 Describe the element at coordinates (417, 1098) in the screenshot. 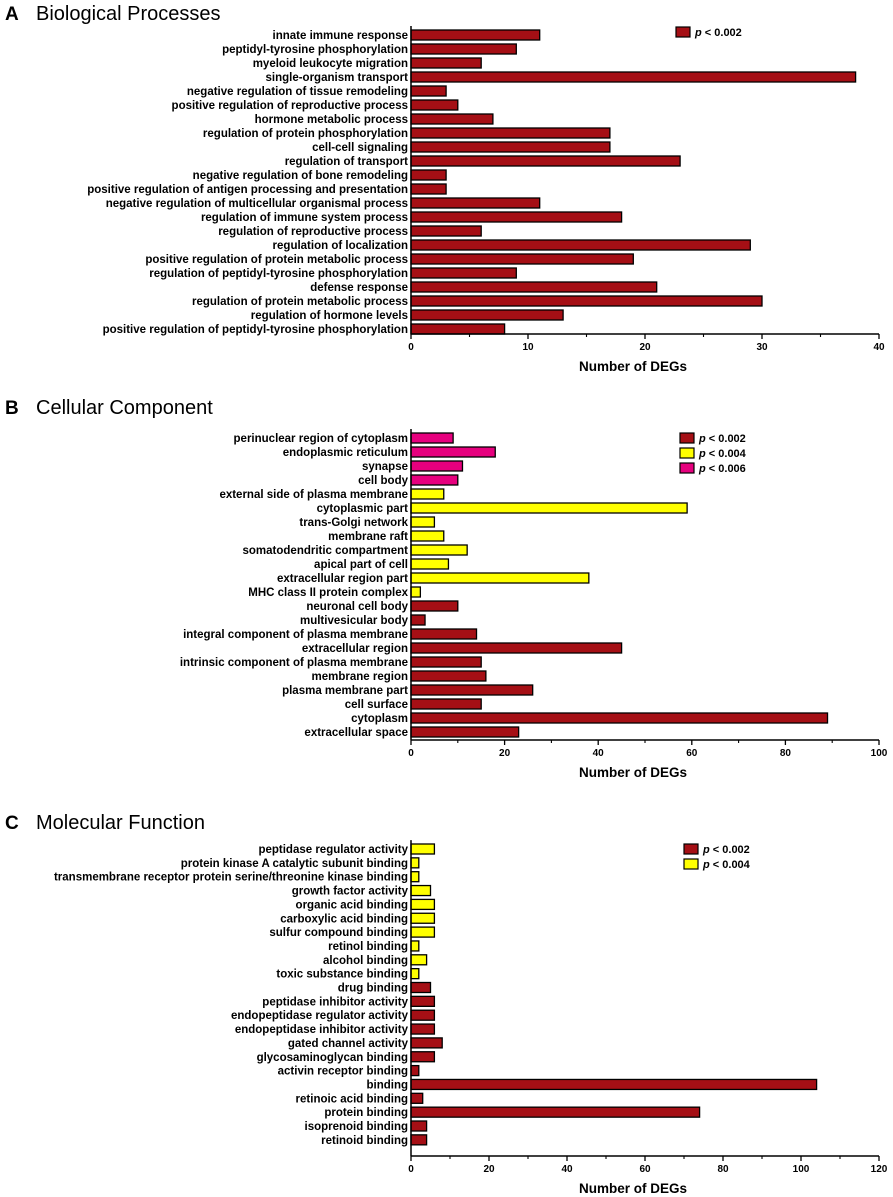

I see `bar-retinoic-acid-binding` at that location.